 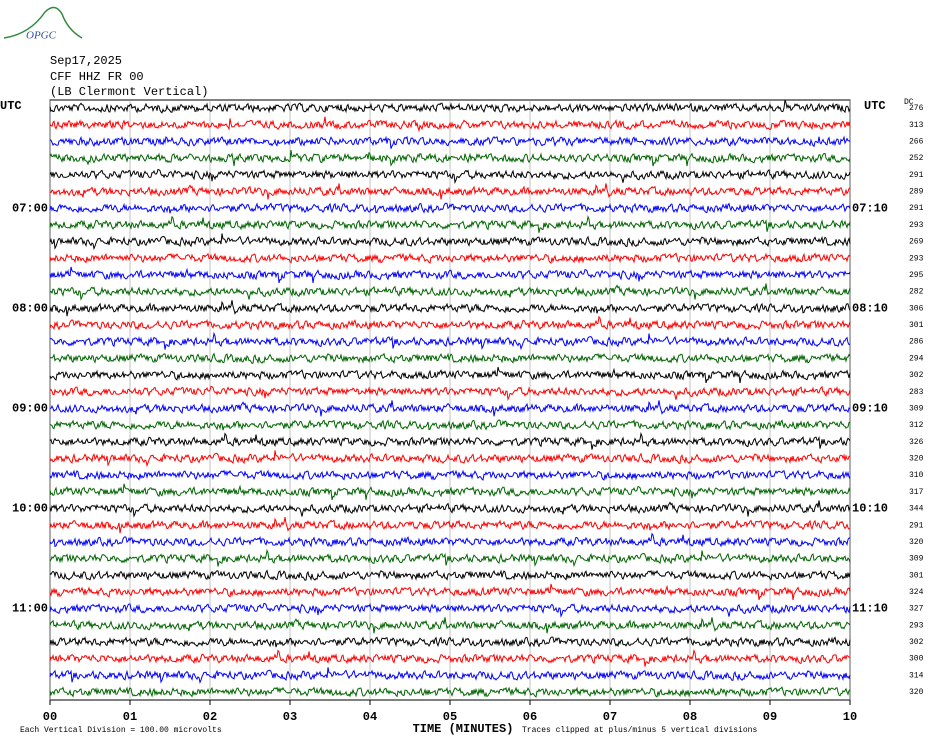 What do you see at coordinates (30, 509) in the screenshot?
I see `hour-label-left: 10:00` at bounding box center [30, 509].